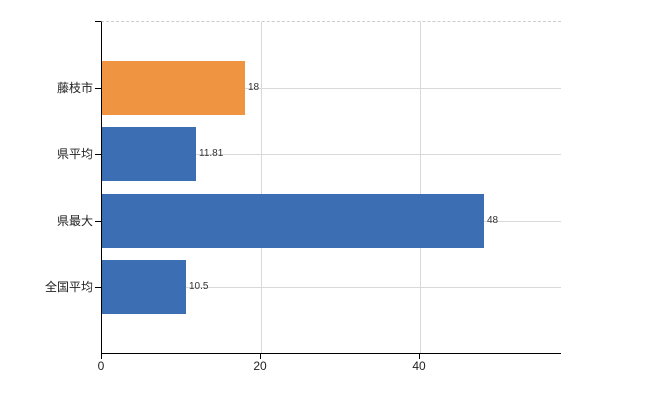 Image resolution: width=650 pixels, height=400 pixels. I want to click on category-label-藤枝市: 藤枝市, so click(74, 88).